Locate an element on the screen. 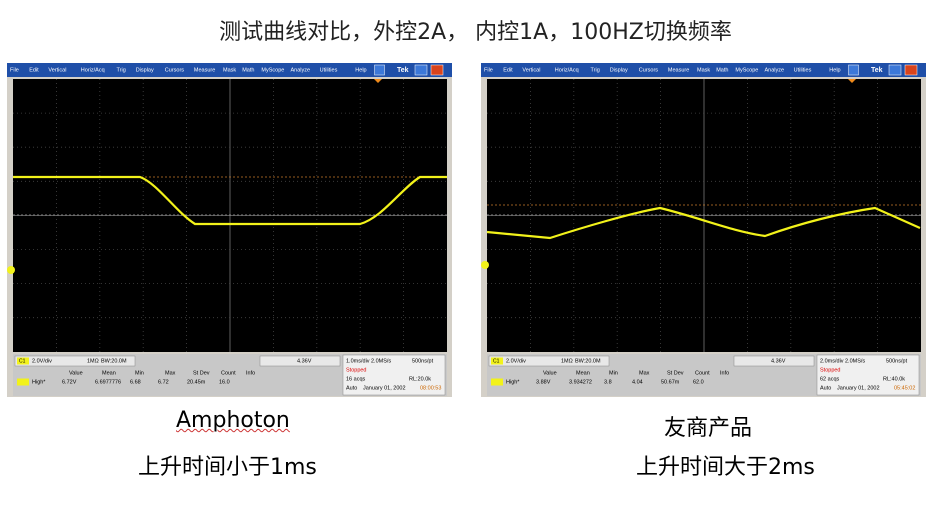  subcaption: 上升时间小于1ms is located at coordinates (227, 467).